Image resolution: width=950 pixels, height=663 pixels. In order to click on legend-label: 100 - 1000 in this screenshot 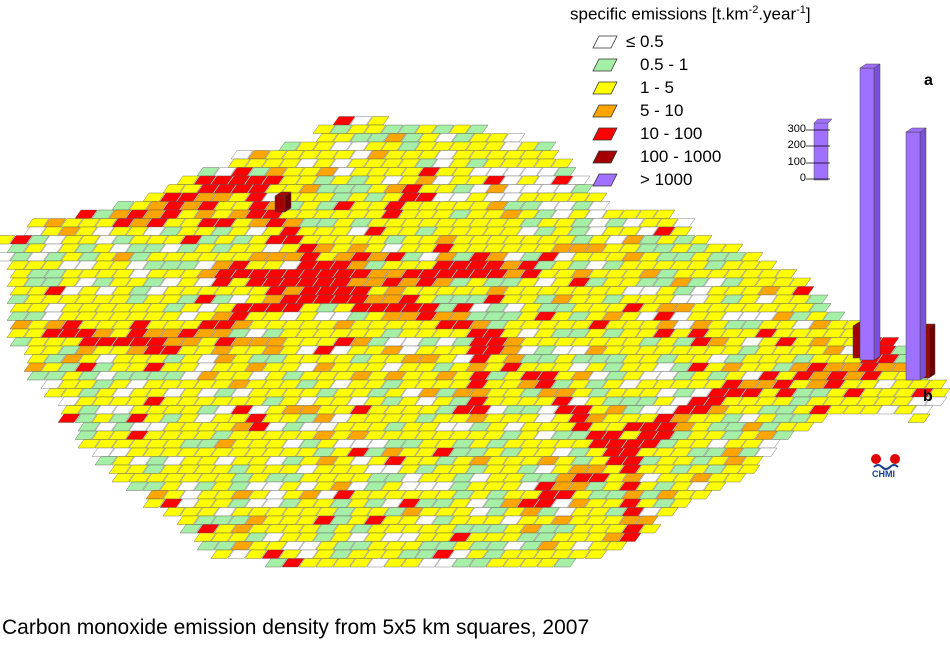, I will do `click(681, 156)`.